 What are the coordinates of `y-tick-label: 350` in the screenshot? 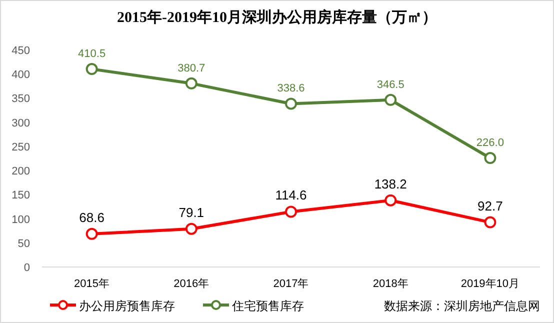 It's located at (21, 99).